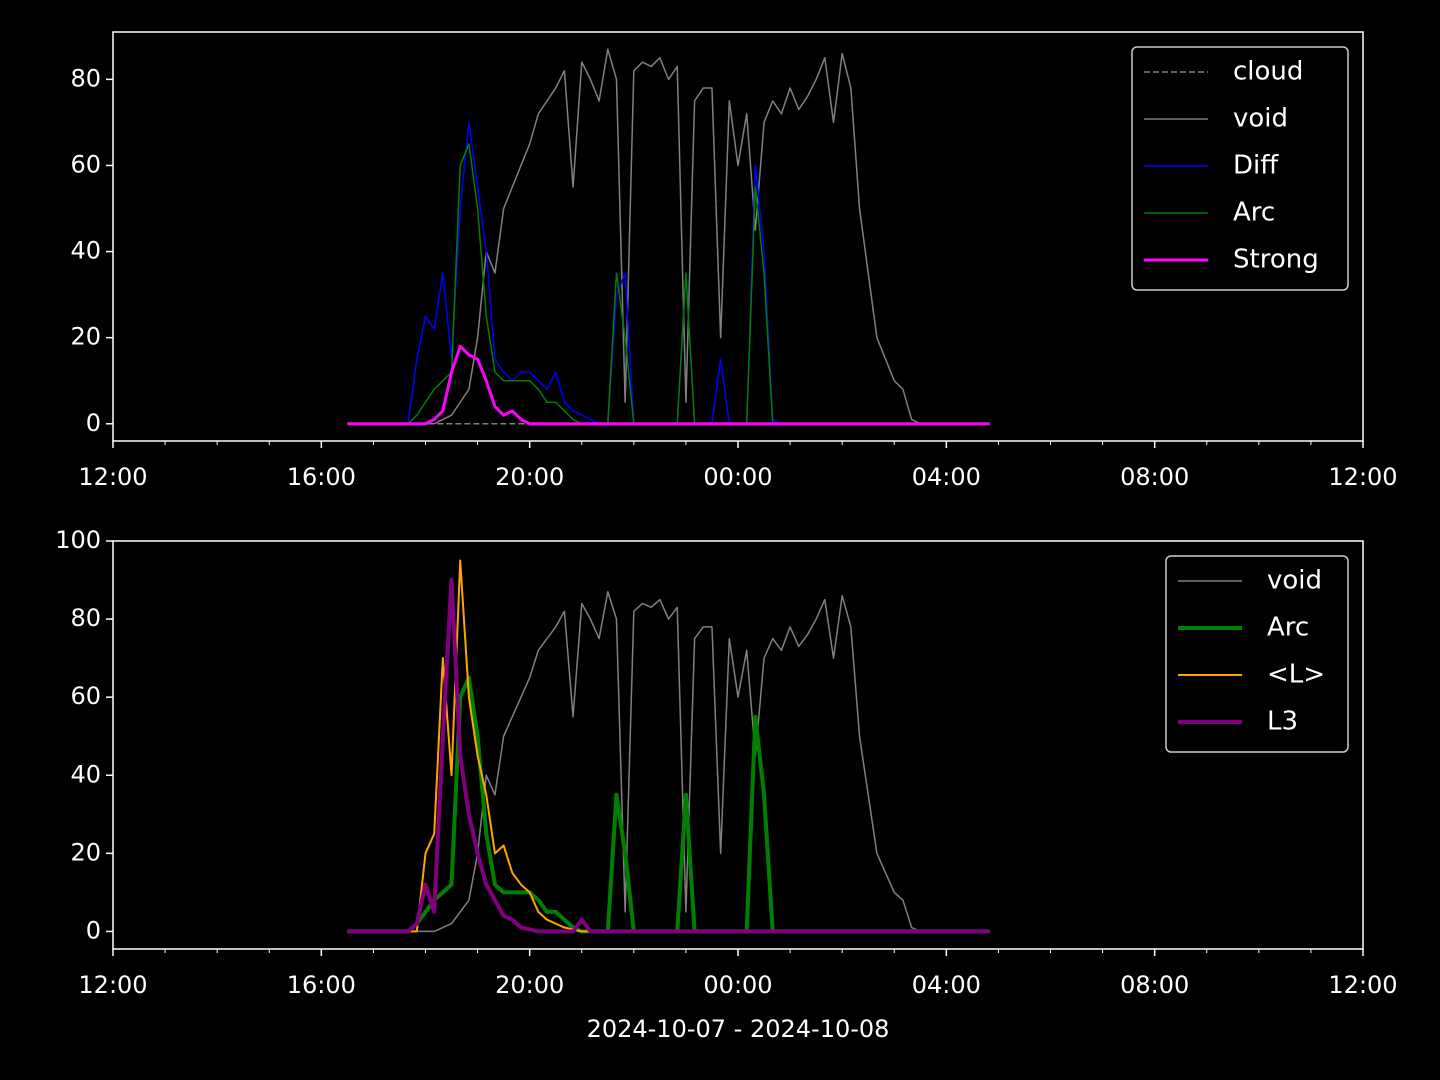 Image resolution: width=1440 pixels, height=1080 pixels. What do you see at coordinates (1256, 166) in the screenshot?
I see `legend-label: Diff` at bounding box center [1256, 166].